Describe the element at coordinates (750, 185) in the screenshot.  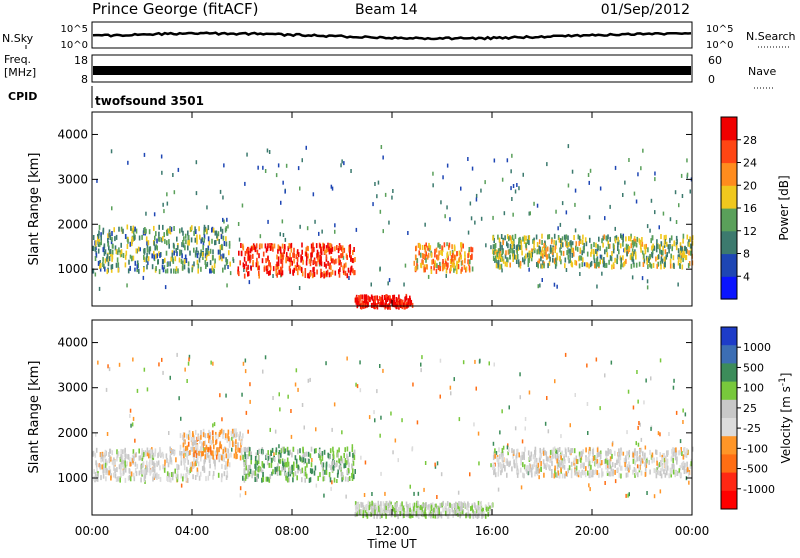
I see `colorbar-tick-label: 20` at that location.